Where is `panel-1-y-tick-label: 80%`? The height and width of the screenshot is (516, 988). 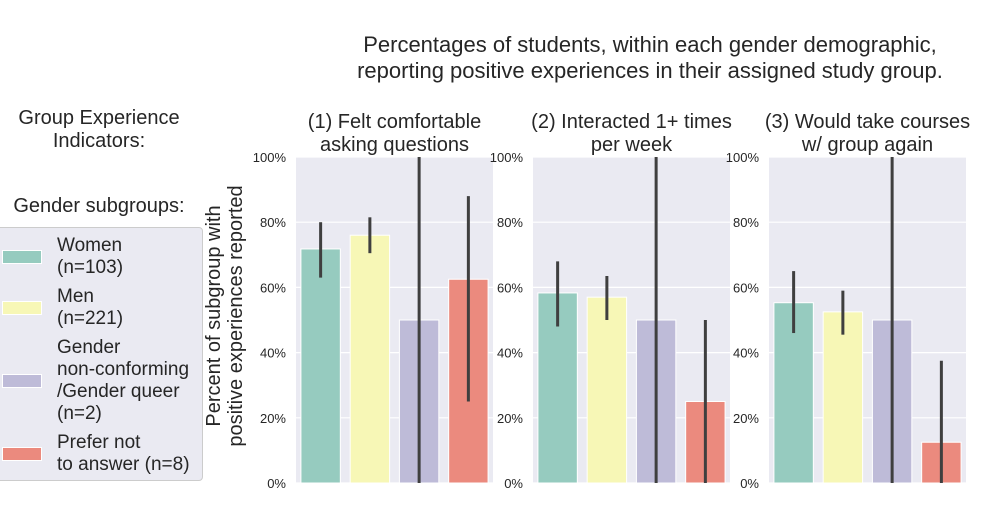 panel-1-y-tick-label: 80% is located at coordinates (273, 222).